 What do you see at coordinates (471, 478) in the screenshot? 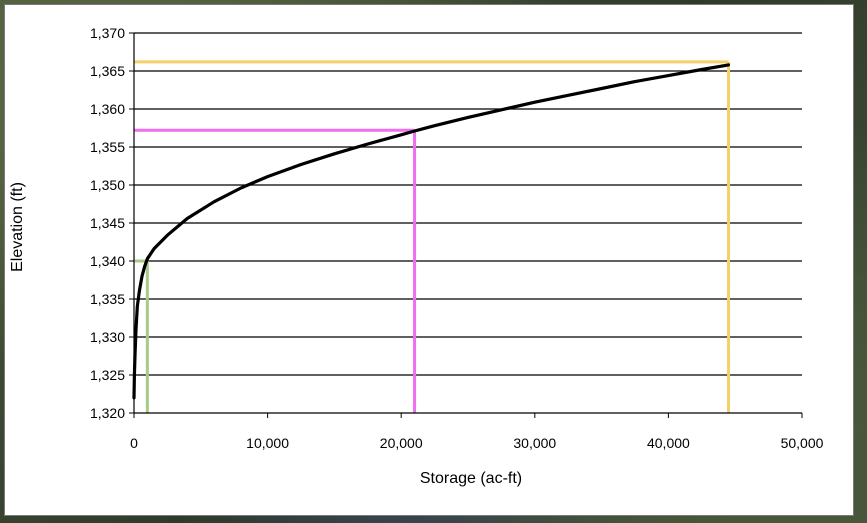
I see `x-axis-label: Storage (ac-ft)` at bounding box center [471, 478].